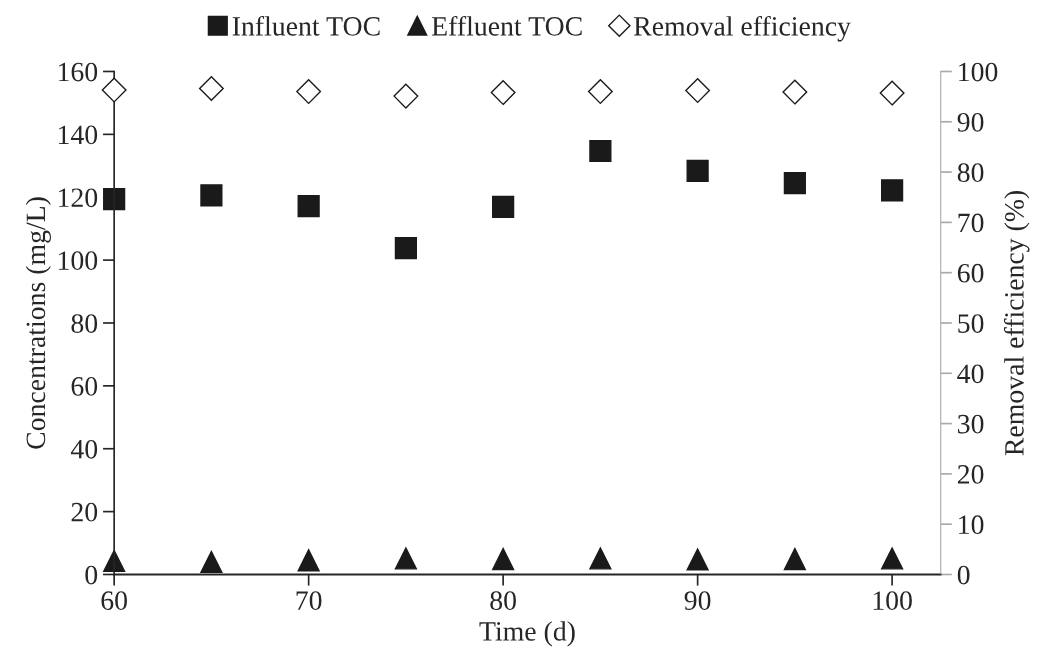  What do you see at coordinates (970, 474) in the screenshot?
I see `y2-tick-label: 20` at bounding box center [970, 474].